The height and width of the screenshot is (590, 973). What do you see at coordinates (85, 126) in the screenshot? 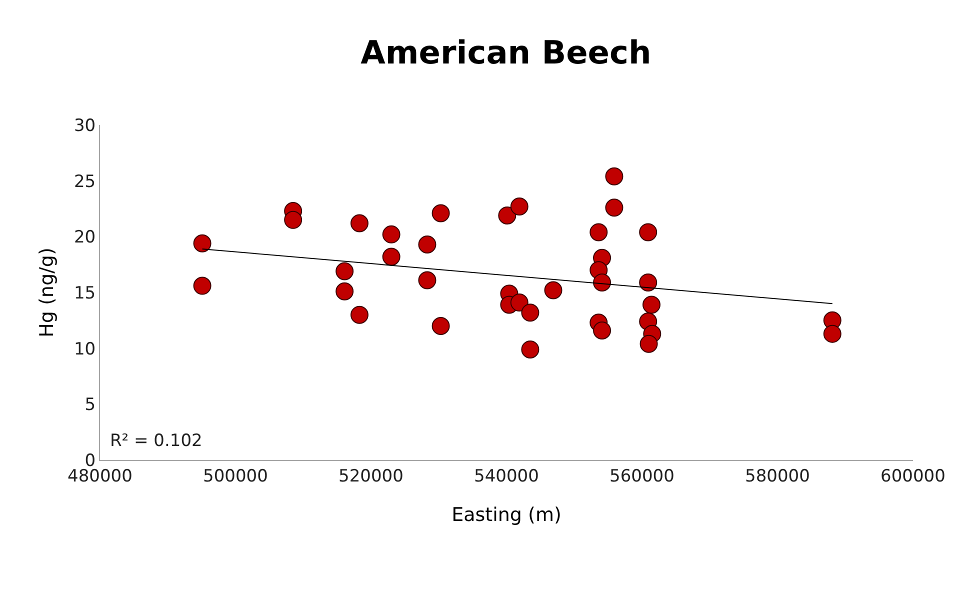
I see `y-tick-label: 30` at bounding box center [85, 126].